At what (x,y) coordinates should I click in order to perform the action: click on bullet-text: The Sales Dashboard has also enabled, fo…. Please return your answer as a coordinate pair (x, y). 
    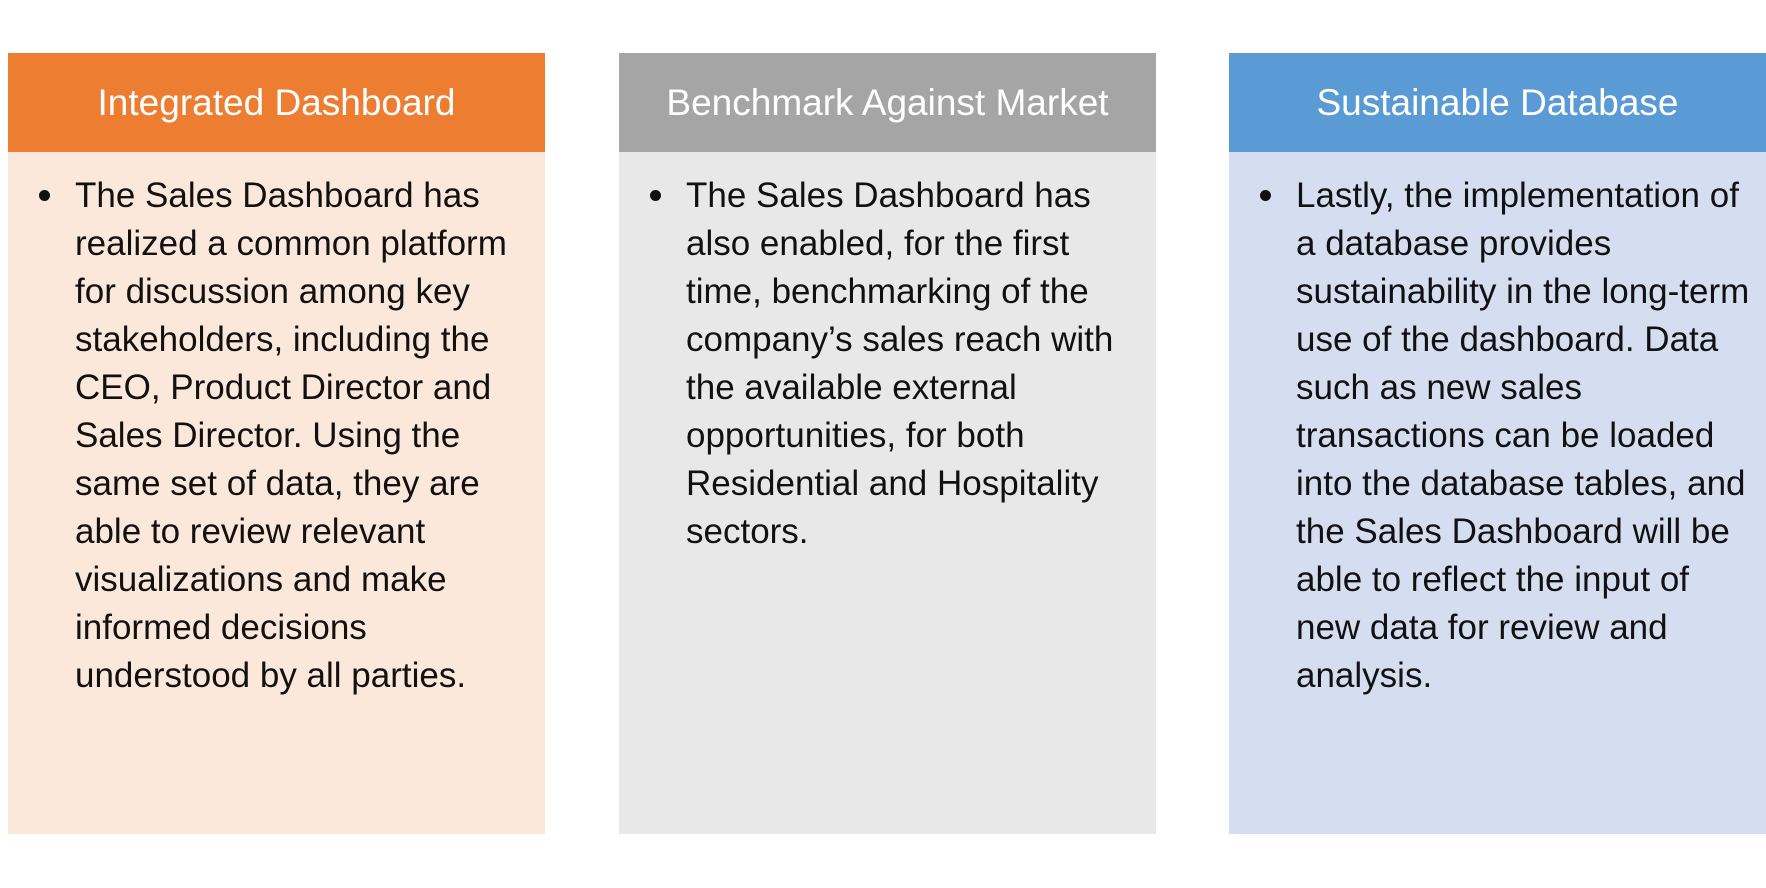
    Looking at the image, I should click on (900, 363).